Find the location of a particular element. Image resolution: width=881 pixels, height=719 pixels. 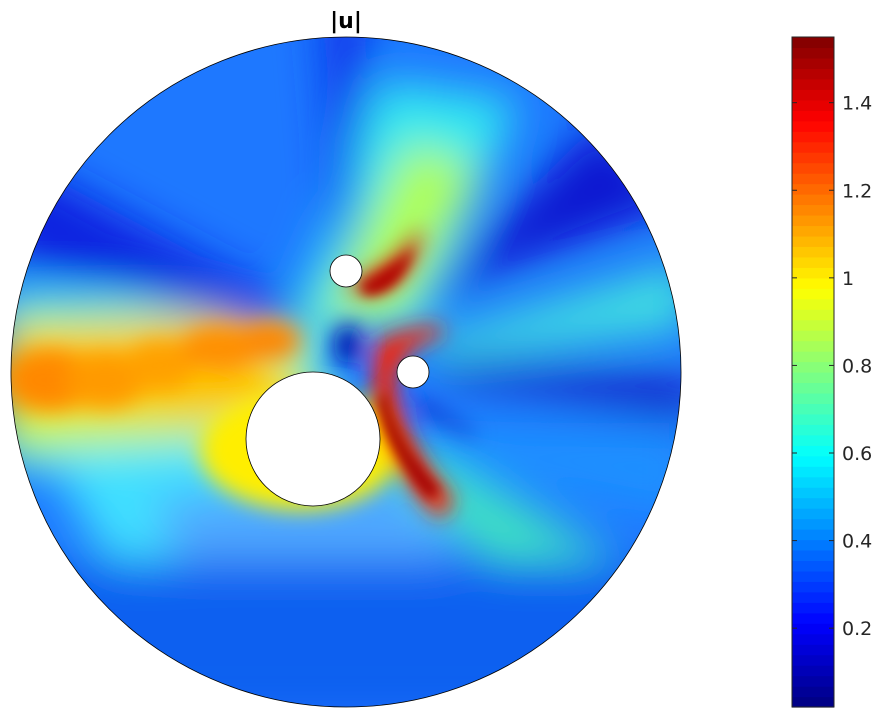

colorbar-tick-label: 1.2 is located at coordinates (857, 191).